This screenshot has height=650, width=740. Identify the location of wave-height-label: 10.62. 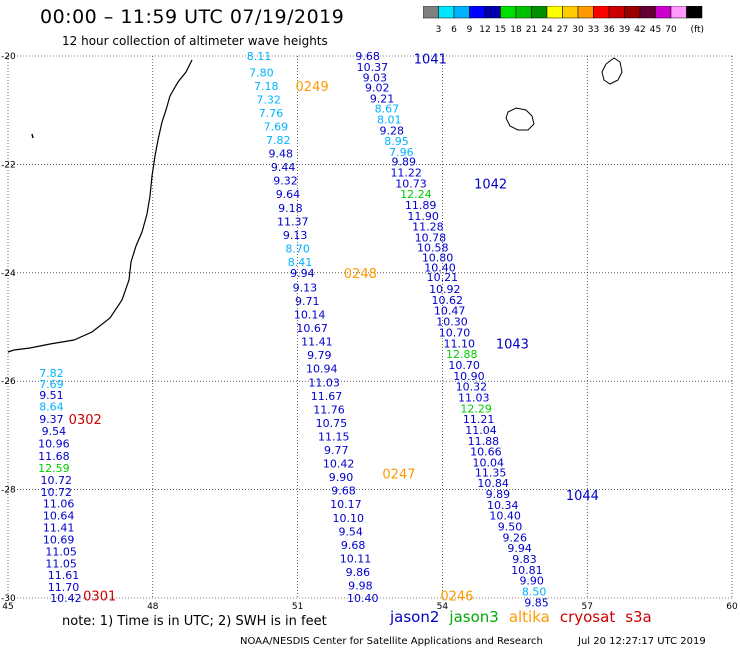
(447, 300).